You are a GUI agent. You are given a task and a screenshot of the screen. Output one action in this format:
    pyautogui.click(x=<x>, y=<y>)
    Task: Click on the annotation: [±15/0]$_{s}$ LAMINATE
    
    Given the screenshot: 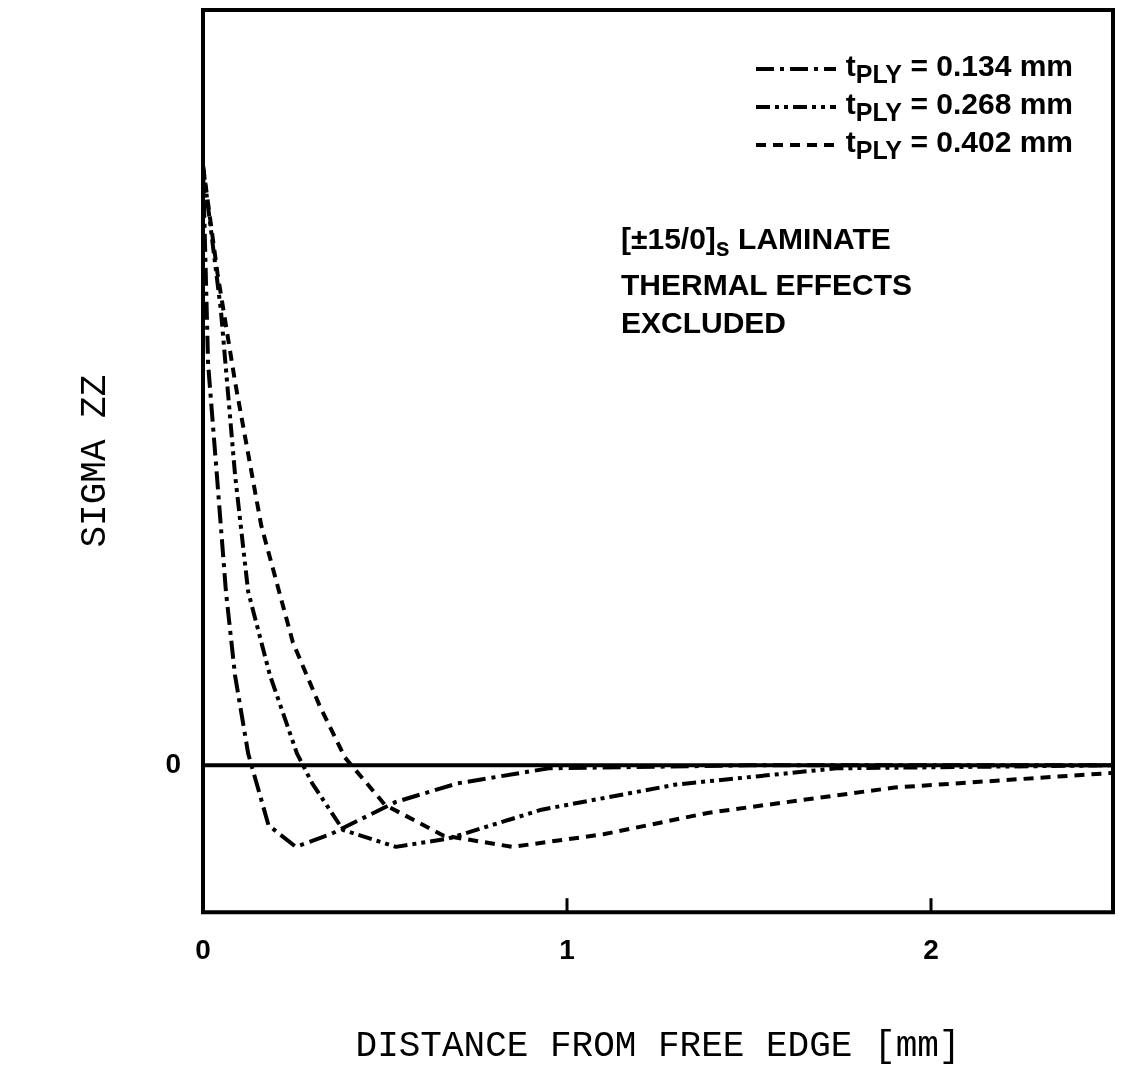 What is the action you would take?
    pyautogui.click(x=756, y=242)
    